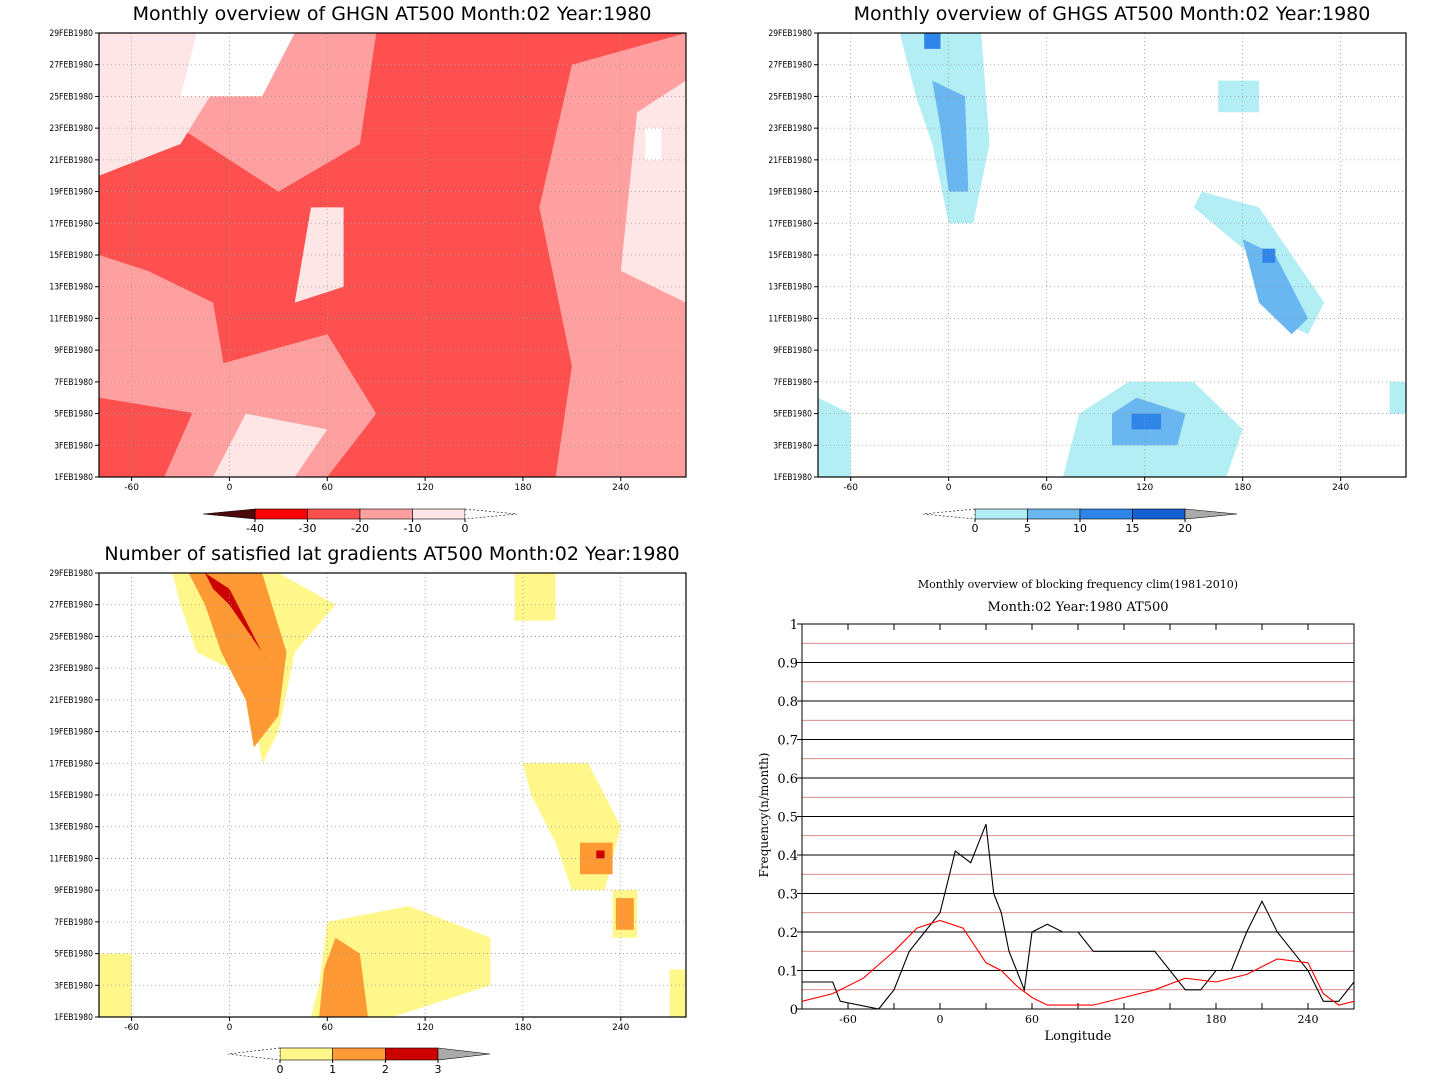  What do you see at coordinates (359, 1061) in the screenshot?
I see `colorbar: 0 1 2 3` at bounding box center [359, 1061].